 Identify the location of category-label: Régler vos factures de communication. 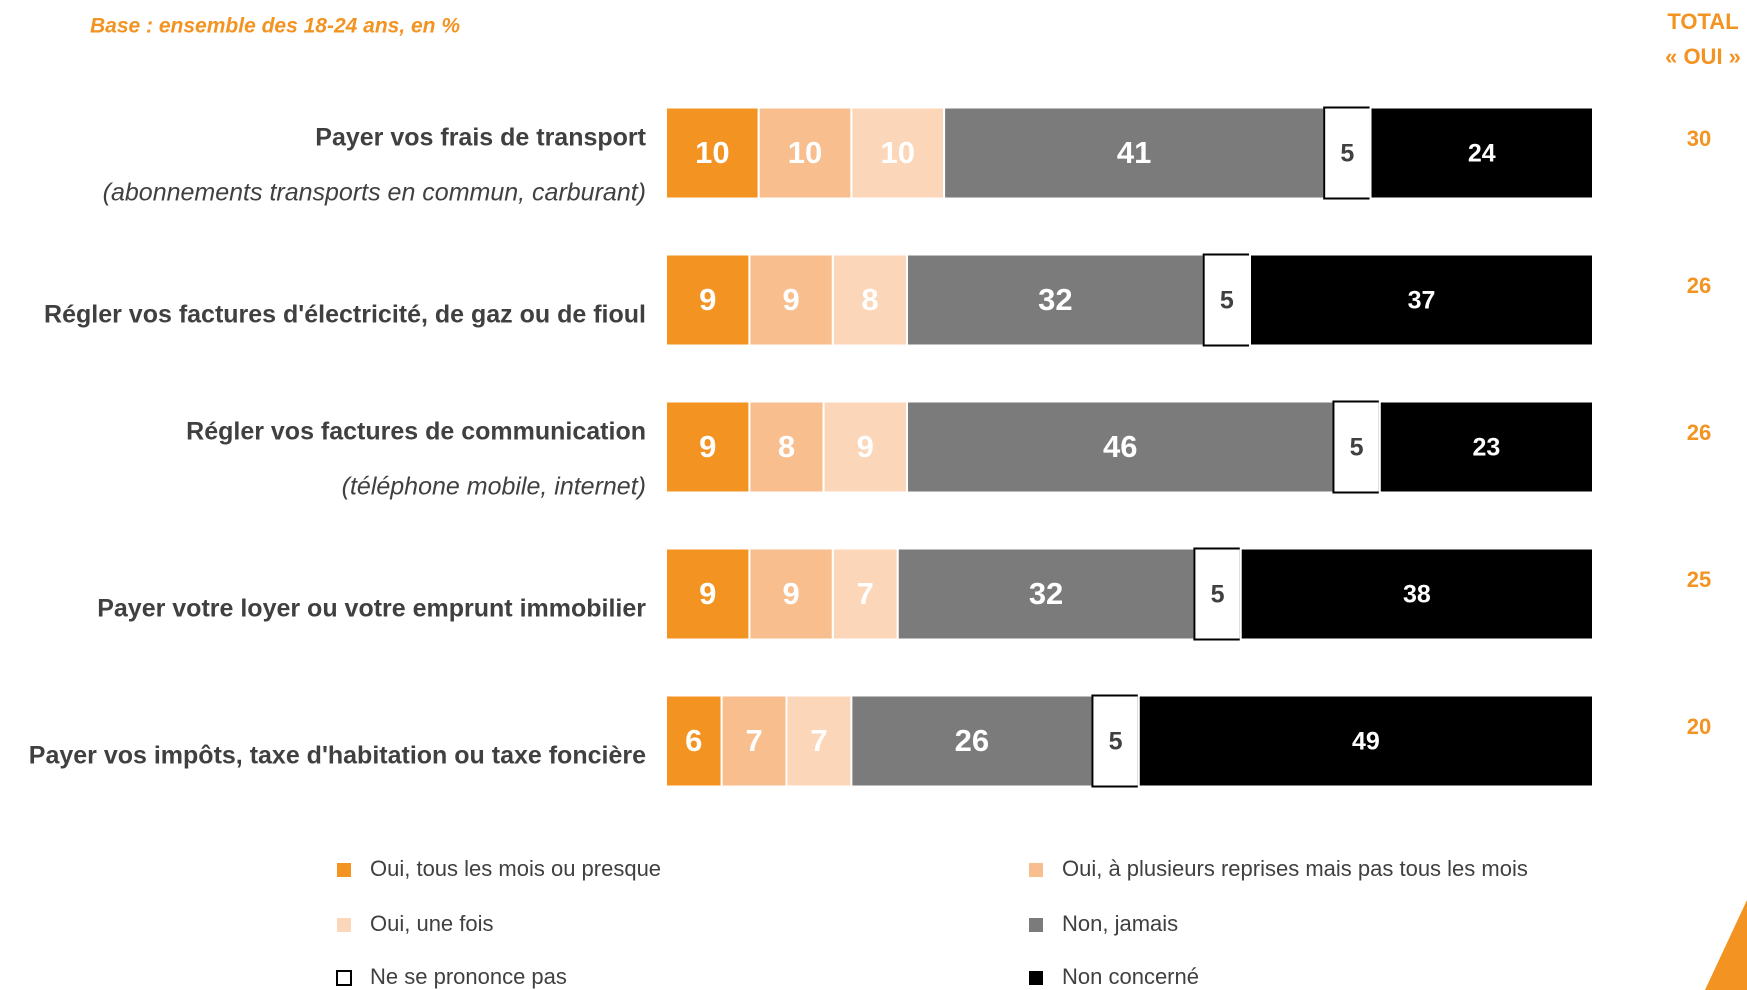
(416, 432).